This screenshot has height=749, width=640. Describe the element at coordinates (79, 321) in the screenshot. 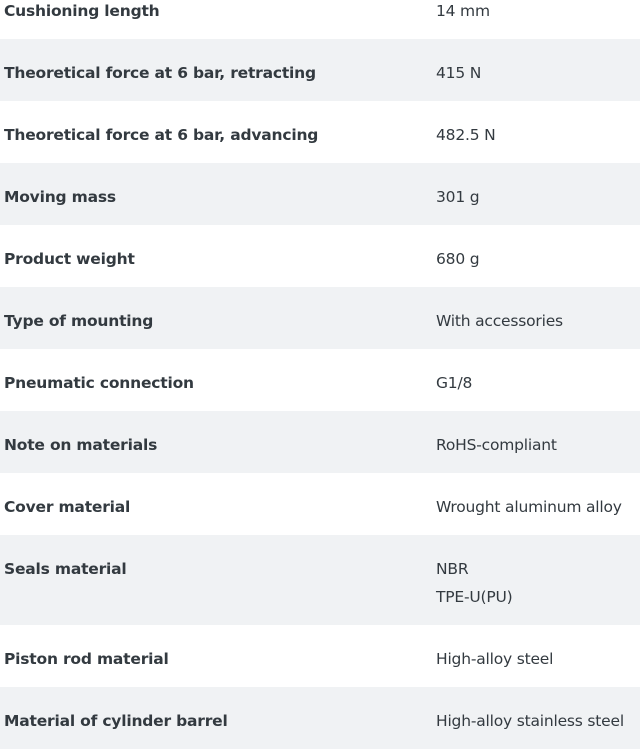

I see `spec-label: Type of mounting` at that location.